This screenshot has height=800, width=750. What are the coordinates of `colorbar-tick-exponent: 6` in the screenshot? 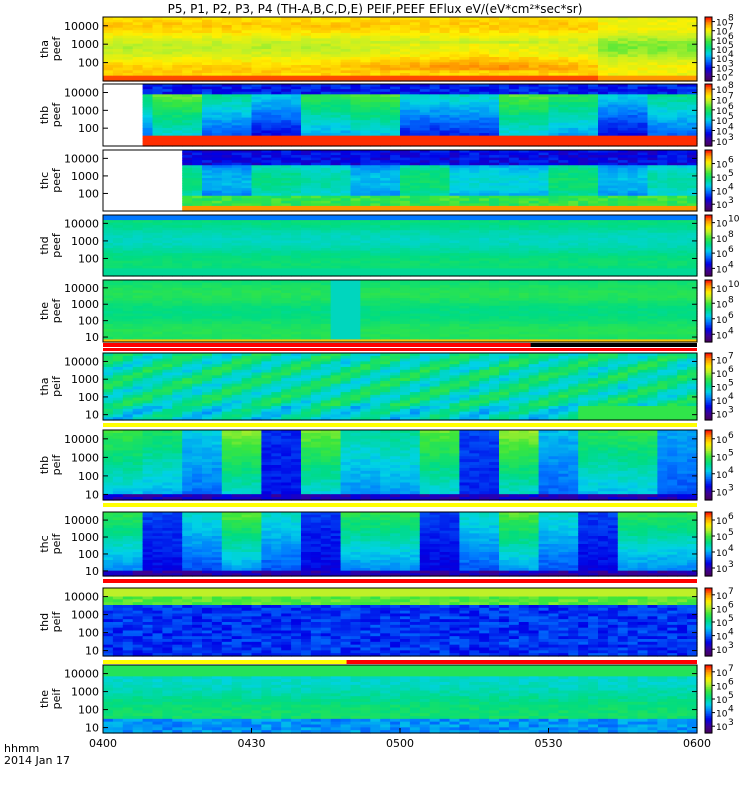 It's located at (731, 107).